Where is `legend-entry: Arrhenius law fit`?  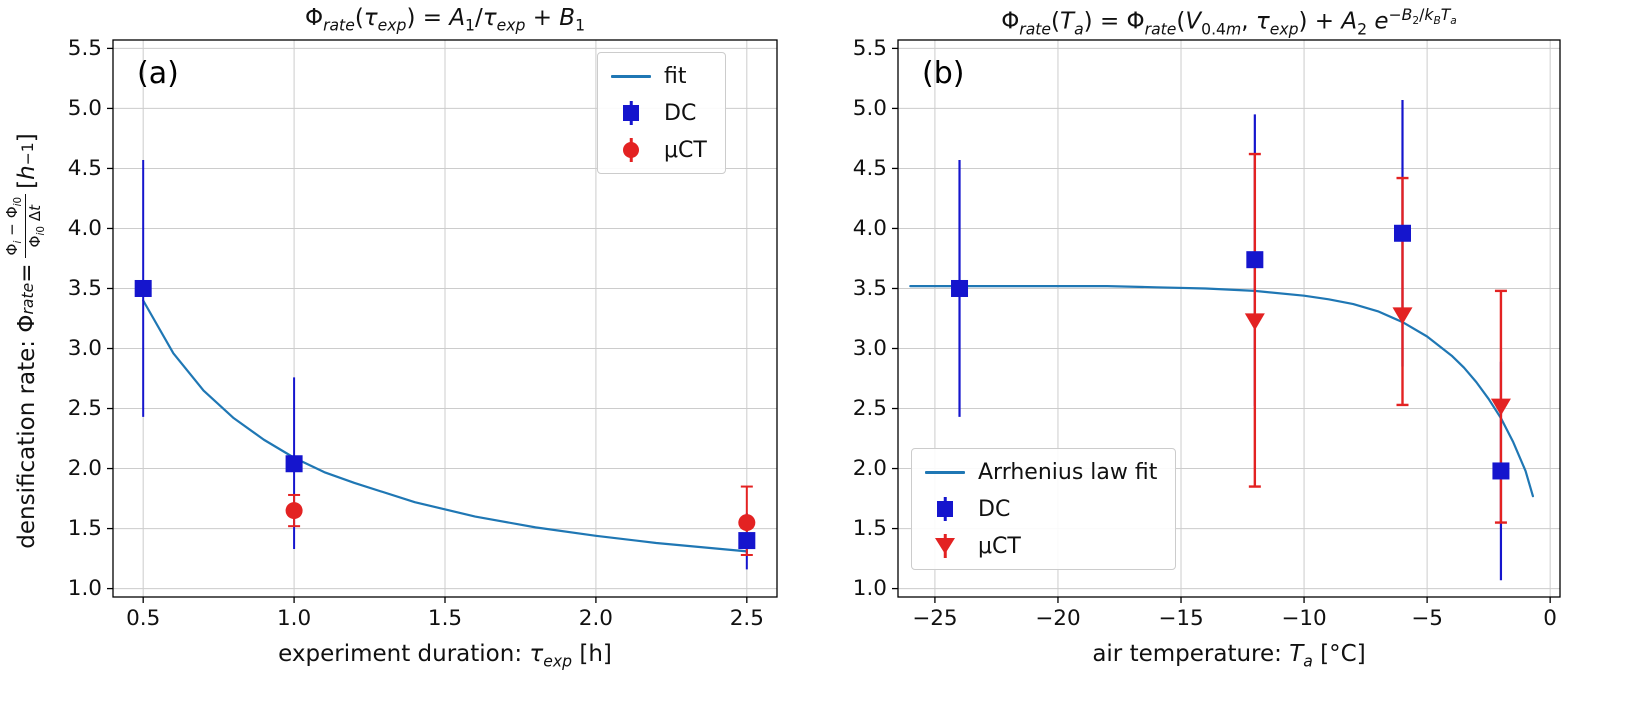 legend-entry: Arrhenius law fit is located at coordinates (1040, 472).